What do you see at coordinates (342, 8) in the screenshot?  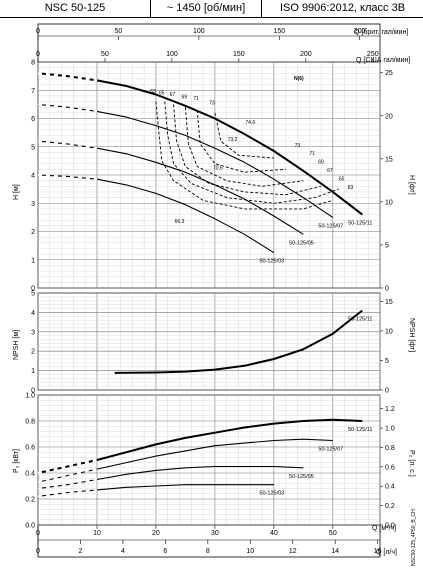 I see `standard-label: ISO 9906:2012, класс 3B` at bounding box center [342, 8].